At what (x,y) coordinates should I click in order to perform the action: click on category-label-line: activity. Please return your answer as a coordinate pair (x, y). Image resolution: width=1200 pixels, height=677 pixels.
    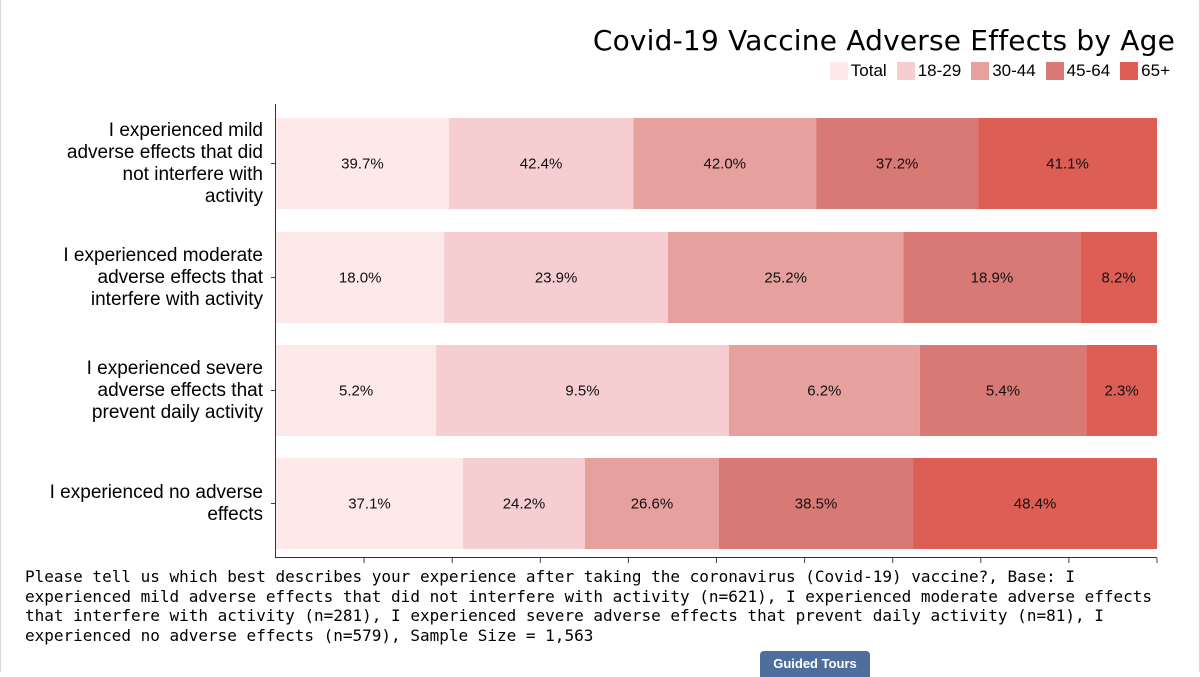
    Looking at the image, I should click on (233, 196).